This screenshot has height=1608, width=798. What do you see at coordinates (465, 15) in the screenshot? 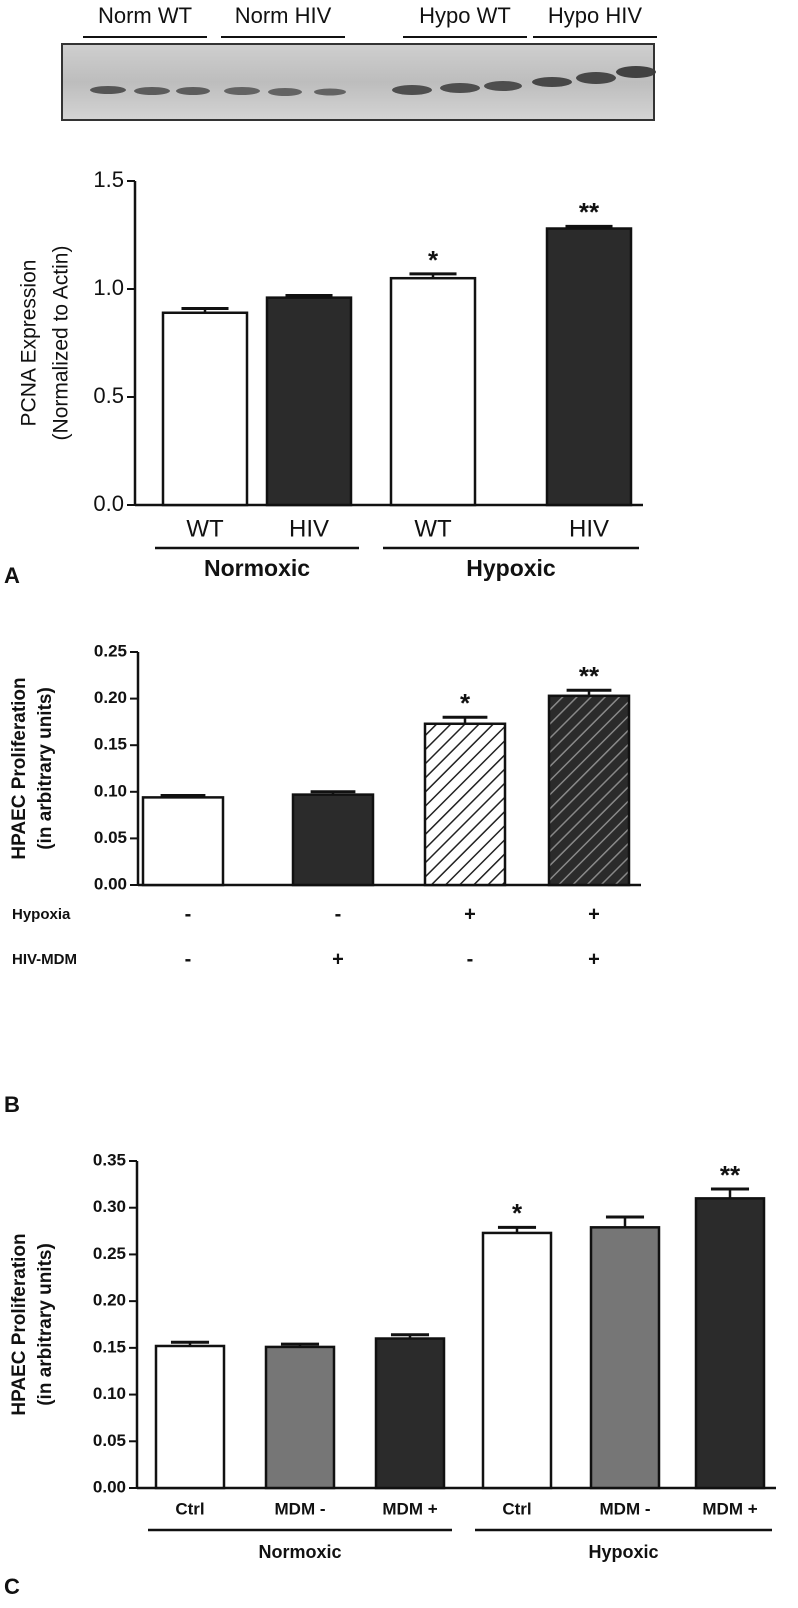
I see `blot-label: Hypo WT` at bounding box center [465, 15].